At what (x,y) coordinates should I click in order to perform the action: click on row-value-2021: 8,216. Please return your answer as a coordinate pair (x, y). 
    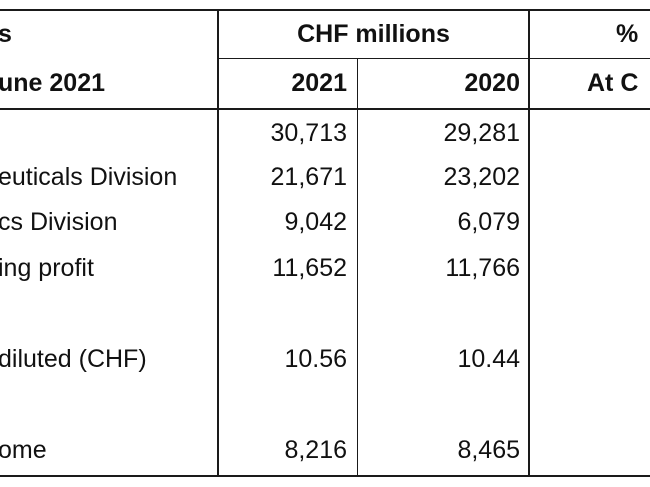
    Looking at the image, I should click on (315, 450).